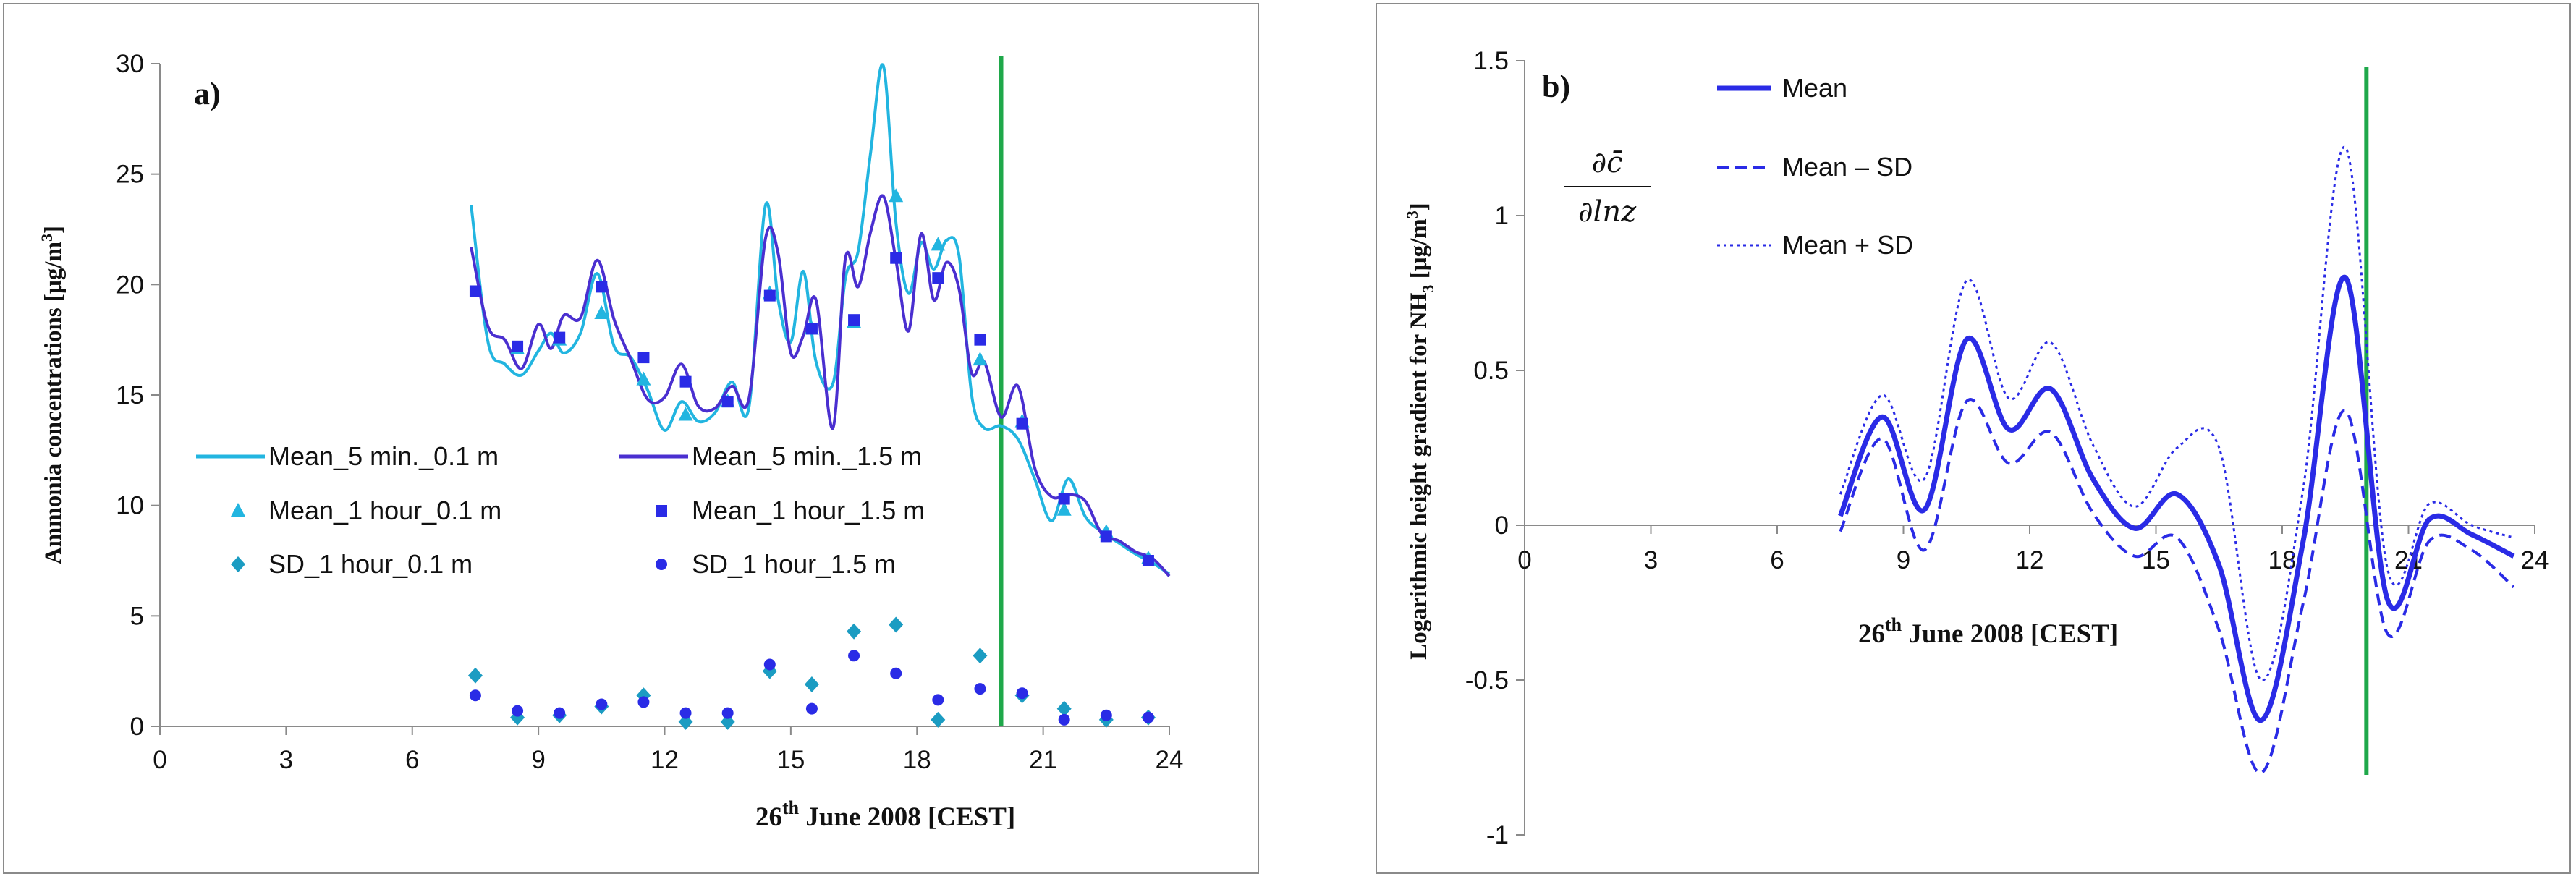  Describe the element at coordinates (130, 285) in the screenshot. I see `y-tick-label: 20` at that location.